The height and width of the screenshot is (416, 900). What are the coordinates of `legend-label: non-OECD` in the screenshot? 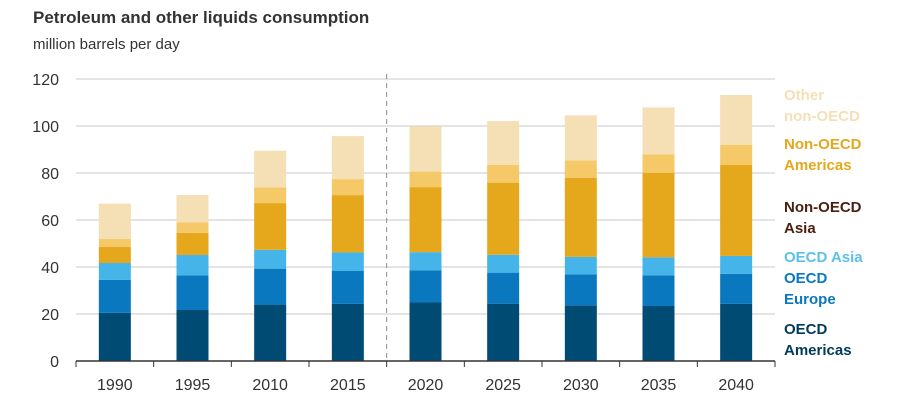 It's located at (822, 116).